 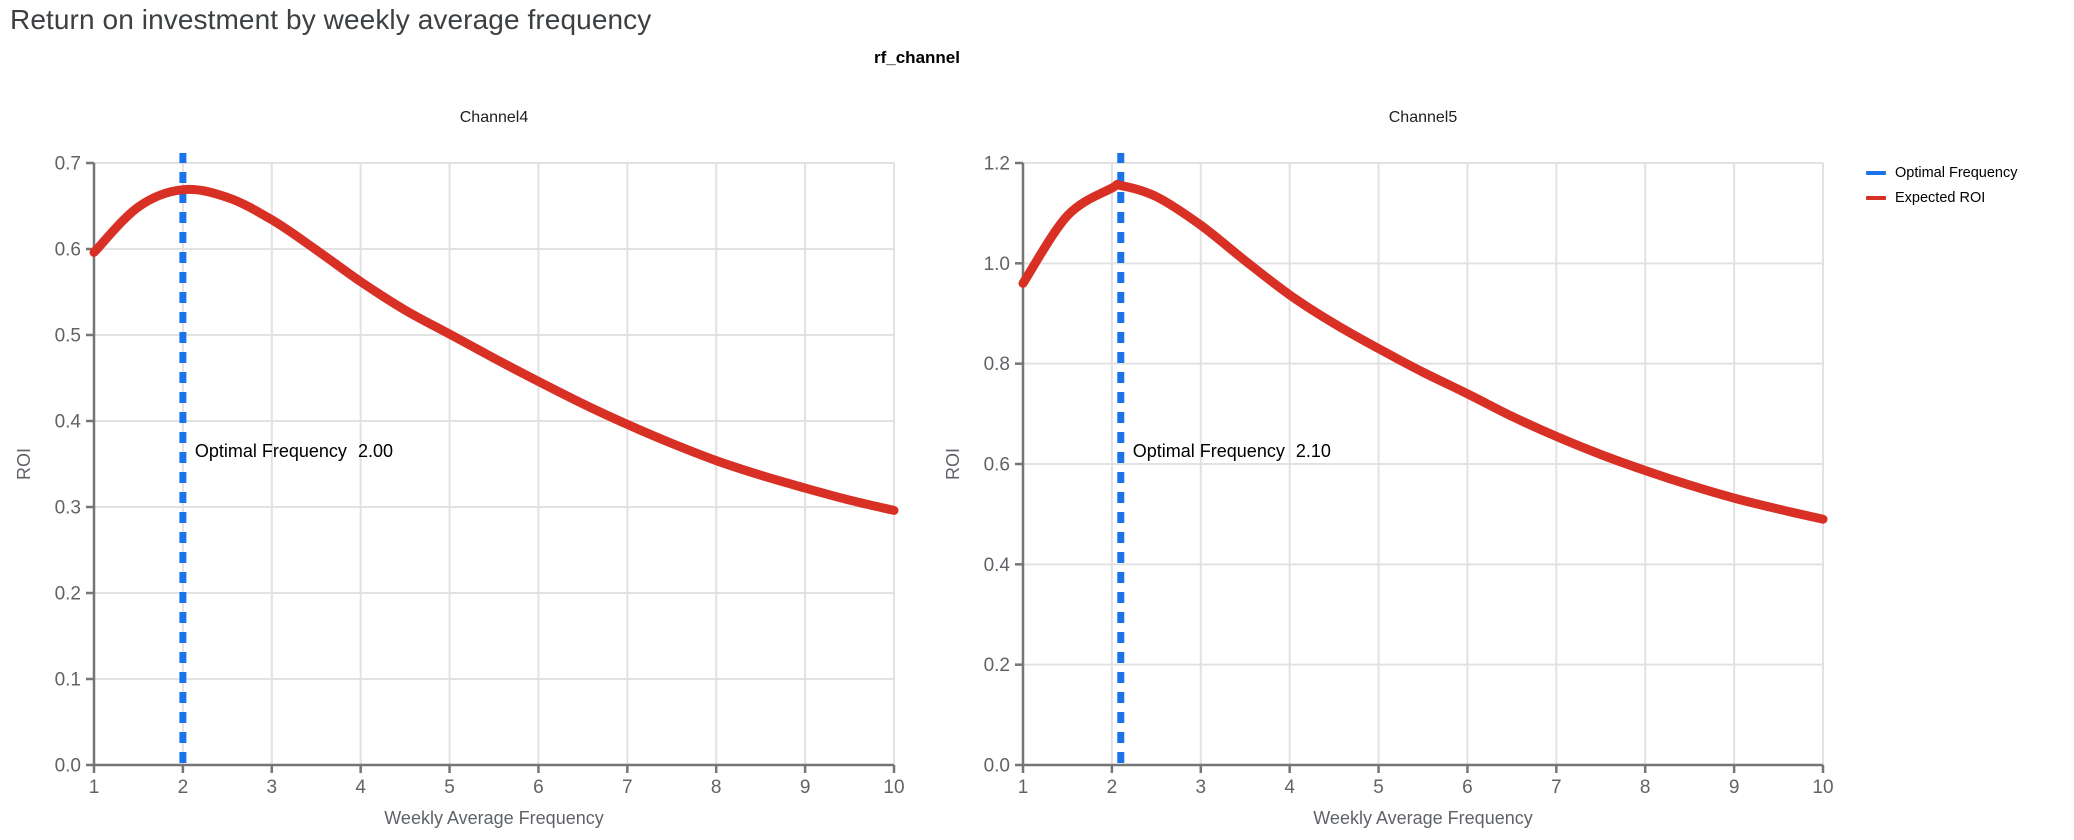 I want to click on y-tick-label: 1.0, so click(x=997, y=264).